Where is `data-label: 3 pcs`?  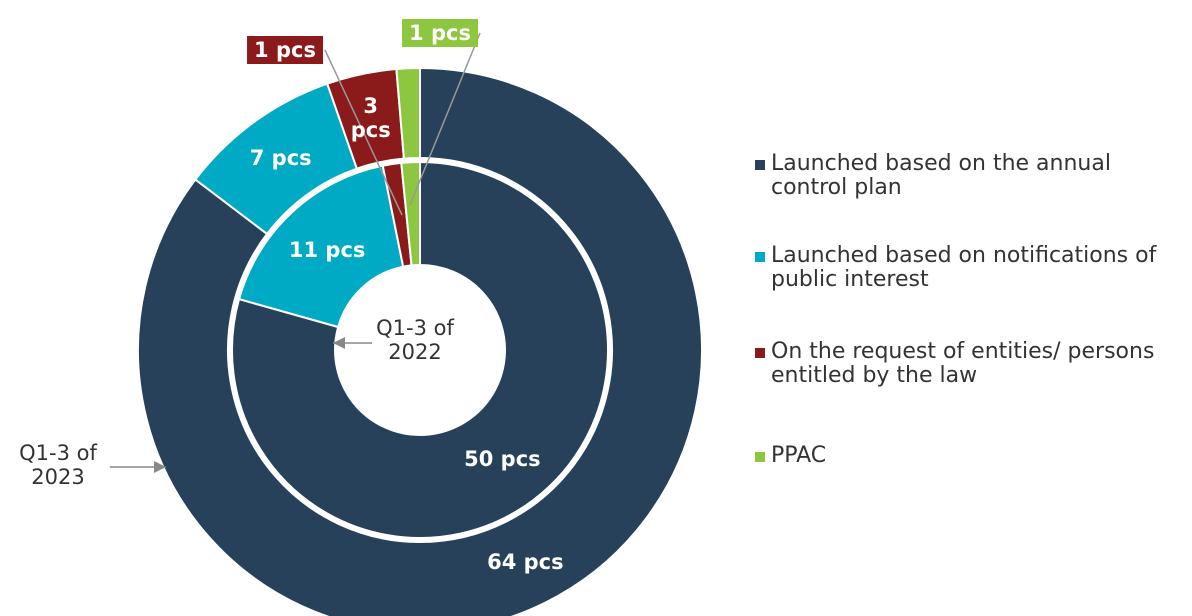 data-label: 3 pcs is located at coordinates (370, 118).